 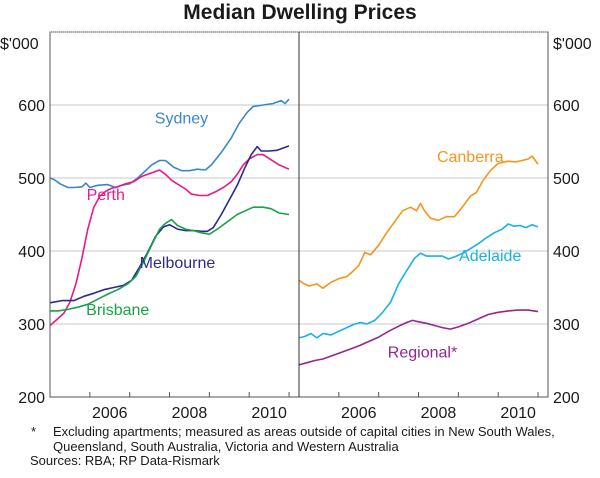 What do you see at coordinates (566, 106) in the screenshot?
I see `y-tick-label-right-600: 600` at bounding box center [566, 106].